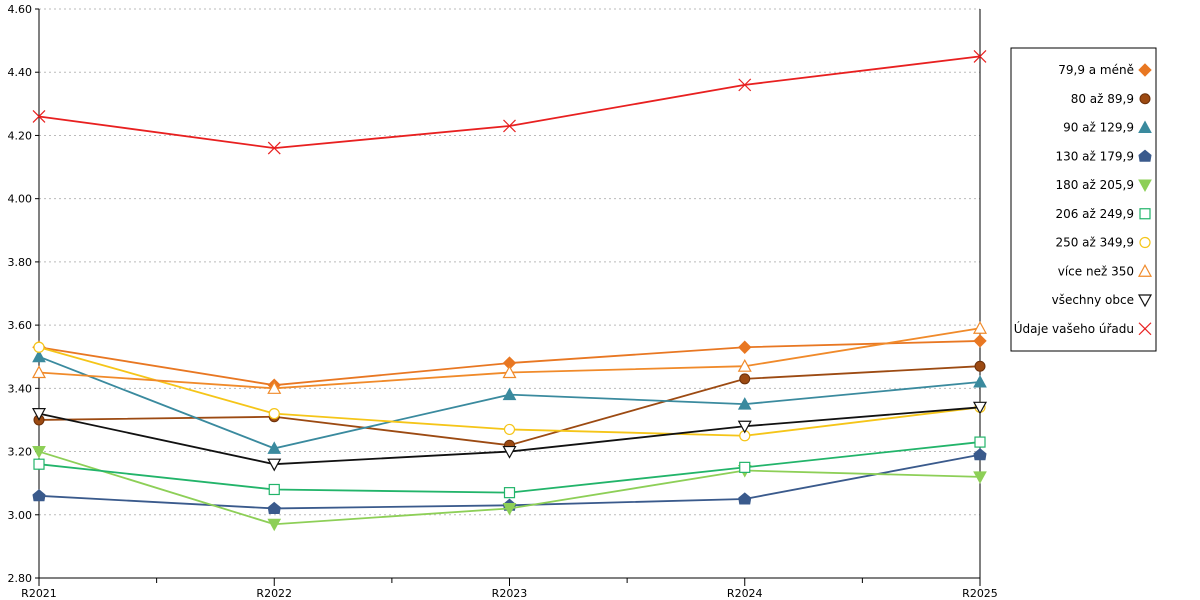 The image size is (1200, 600). What do you see at coordinates (1094, 156) in the screenshot?
I see `legend-label: 130 až 179,9` at bounding box center [1094, 156].